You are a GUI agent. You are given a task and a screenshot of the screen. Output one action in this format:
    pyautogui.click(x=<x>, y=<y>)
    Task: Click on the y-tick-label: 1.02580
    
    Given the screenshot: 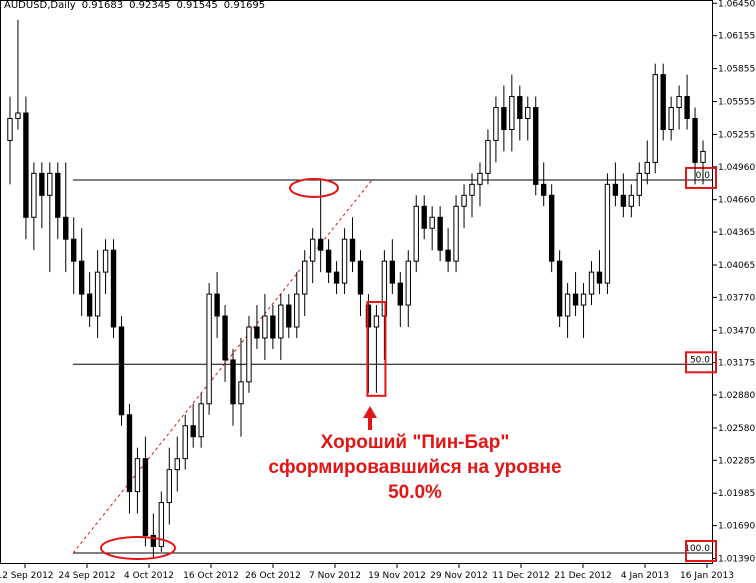 What is the action you would take?
    pyautogui.click(x=736, y=429)
    